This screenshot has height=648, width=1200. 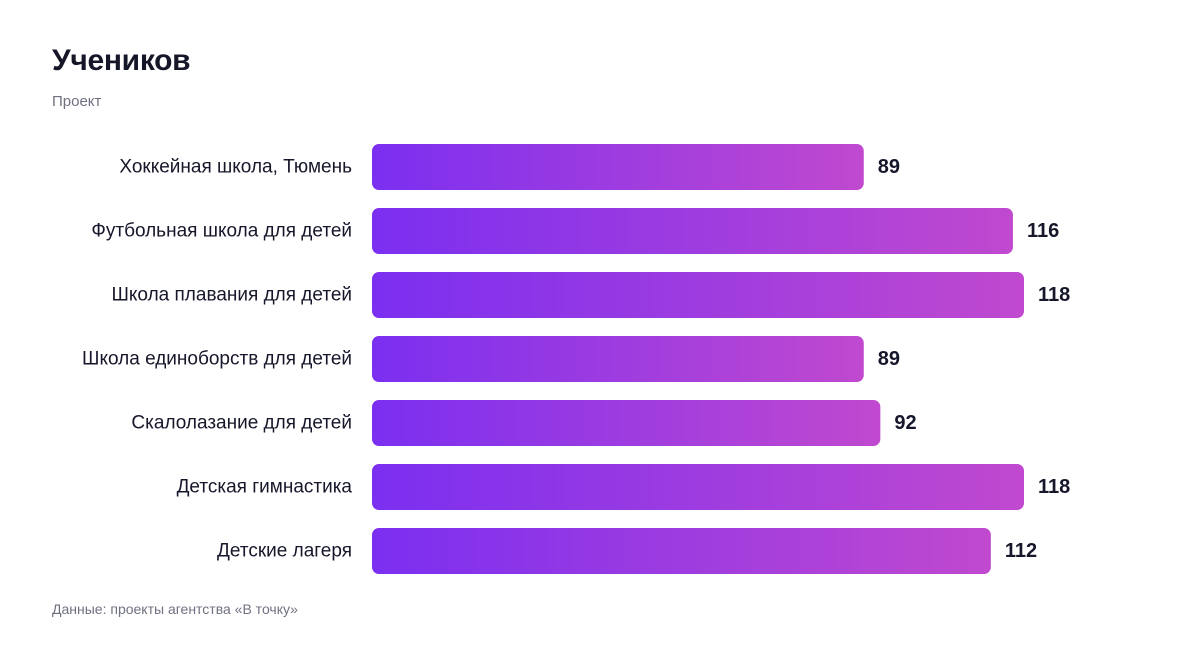 What do you see at coordinates (905, 423) in the screenshot?
I see `value-label: 92` at bounding box center [905, 423].